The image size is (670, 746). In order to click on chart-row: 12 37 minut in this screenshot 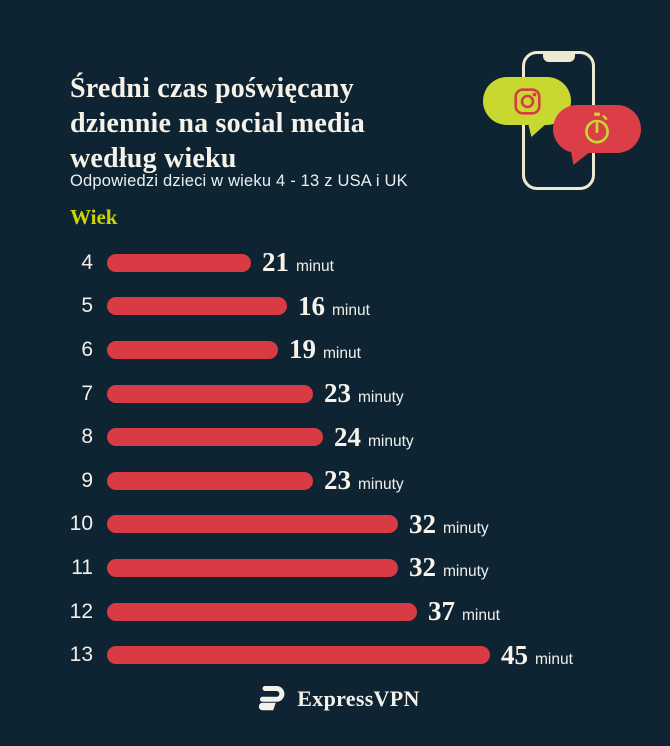, I will do `click(316, 612)`.